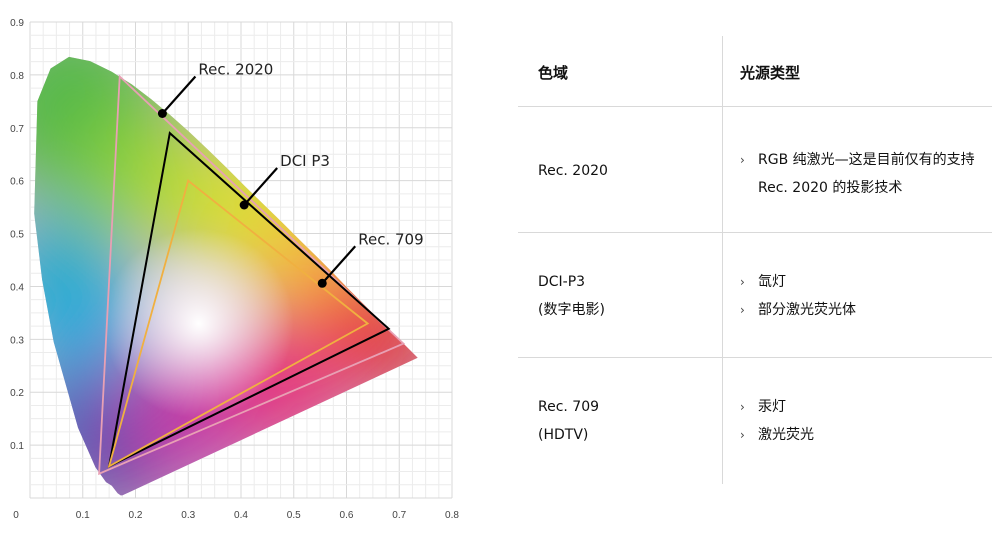  Describe the element at coordinates (865, 435) in the screenshot. I see `list-item: › 激光荧光` at that location.